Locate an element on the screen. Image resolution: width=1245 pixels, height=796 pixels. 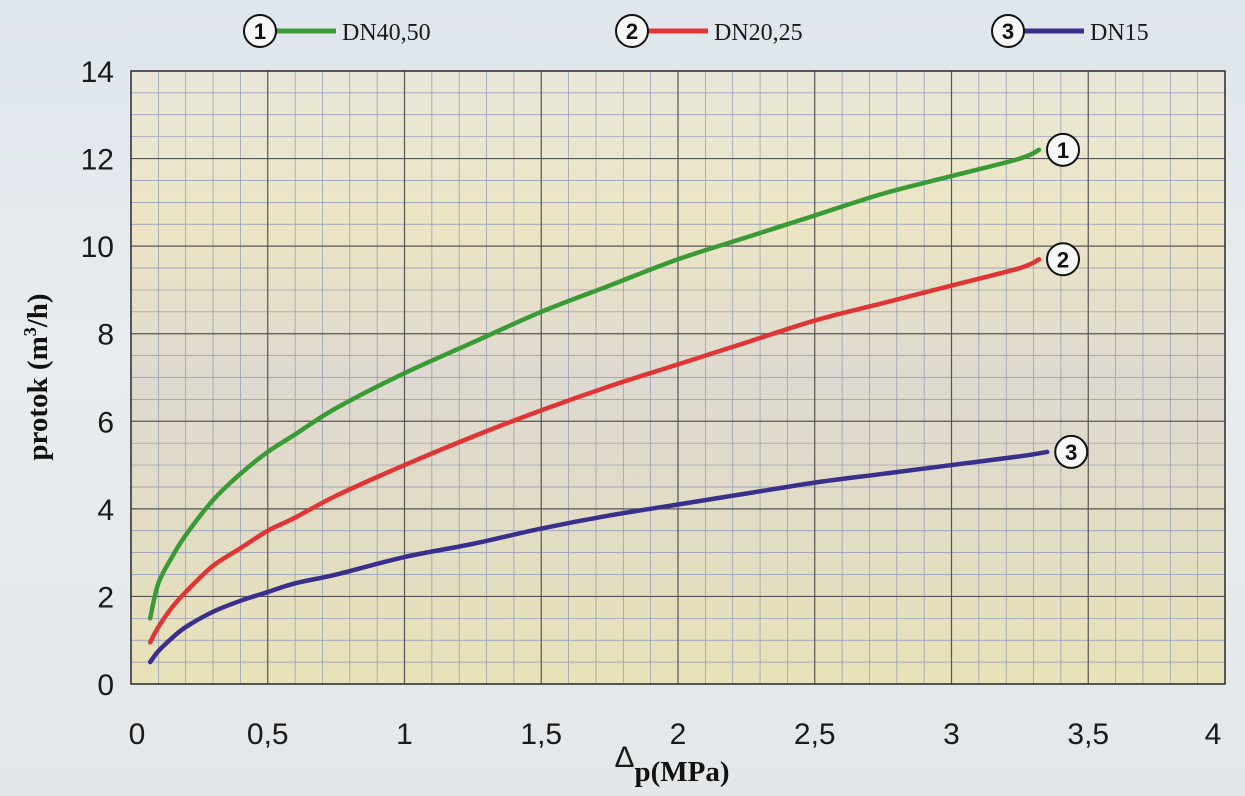
x-tick-label: 2 is located at coordinates (678, 734).